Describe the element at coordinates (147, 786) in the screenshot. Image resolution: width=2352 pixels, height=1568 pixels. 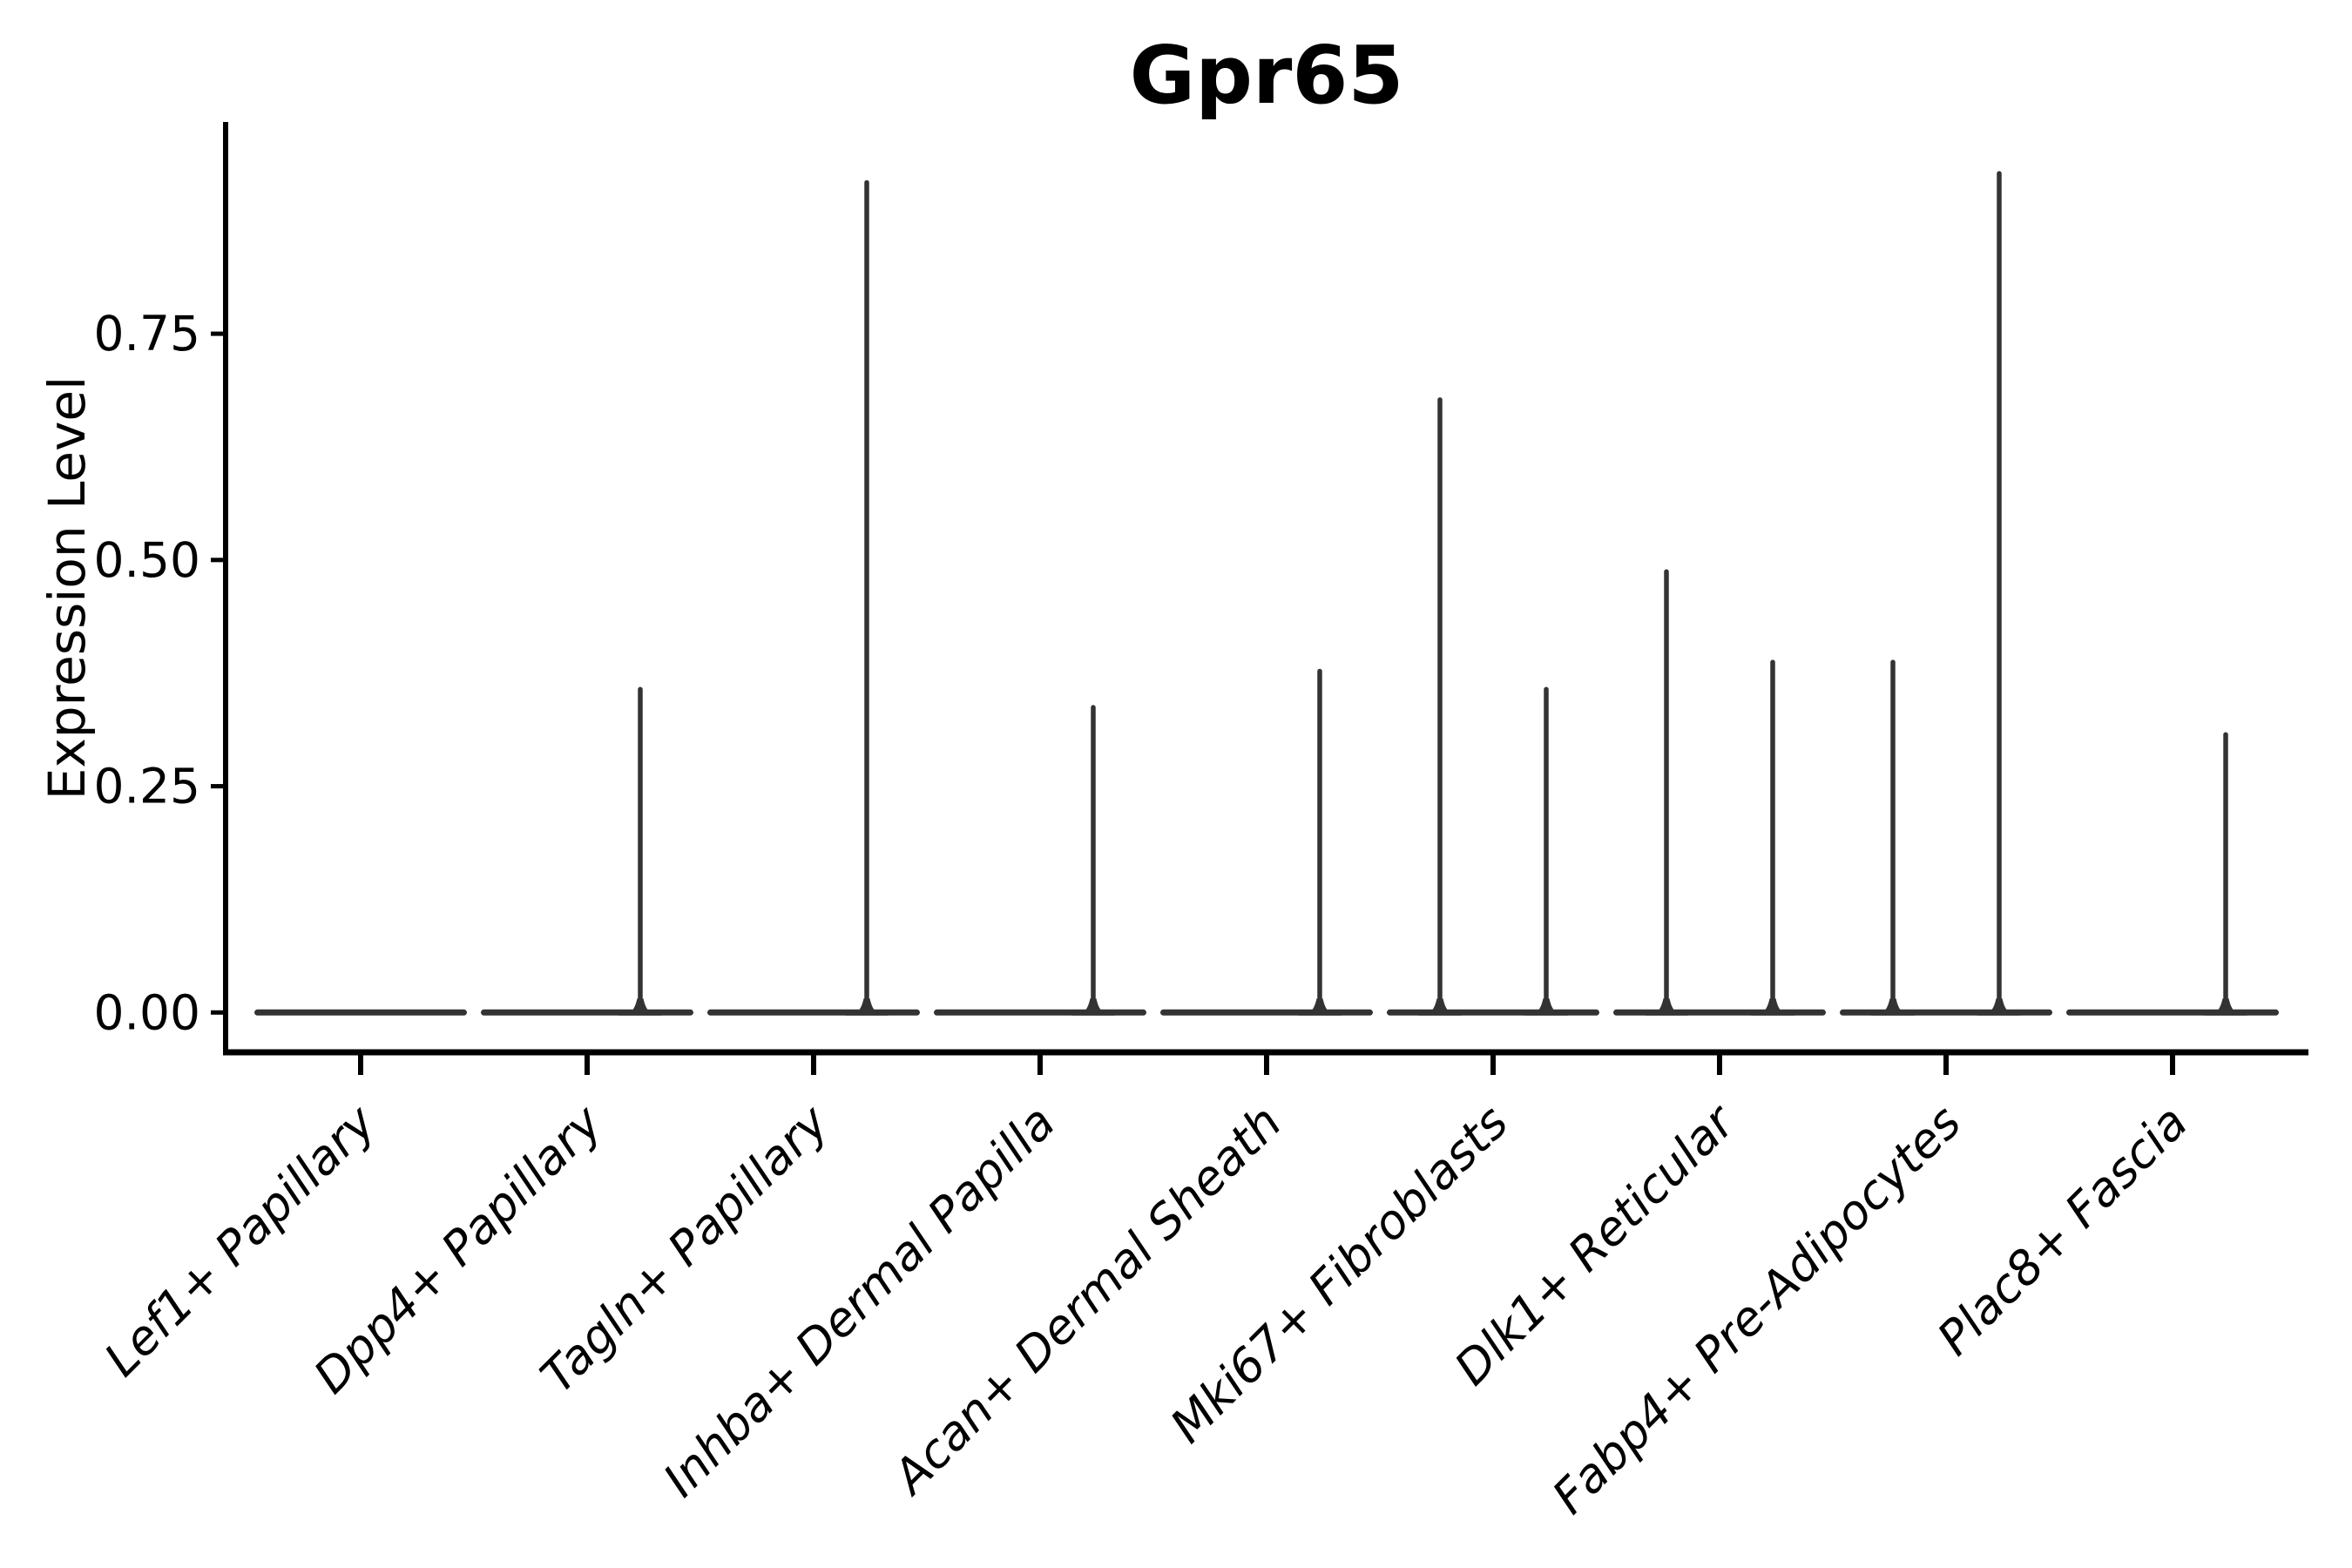
I see `y-tick-label: 0.25` at that location.